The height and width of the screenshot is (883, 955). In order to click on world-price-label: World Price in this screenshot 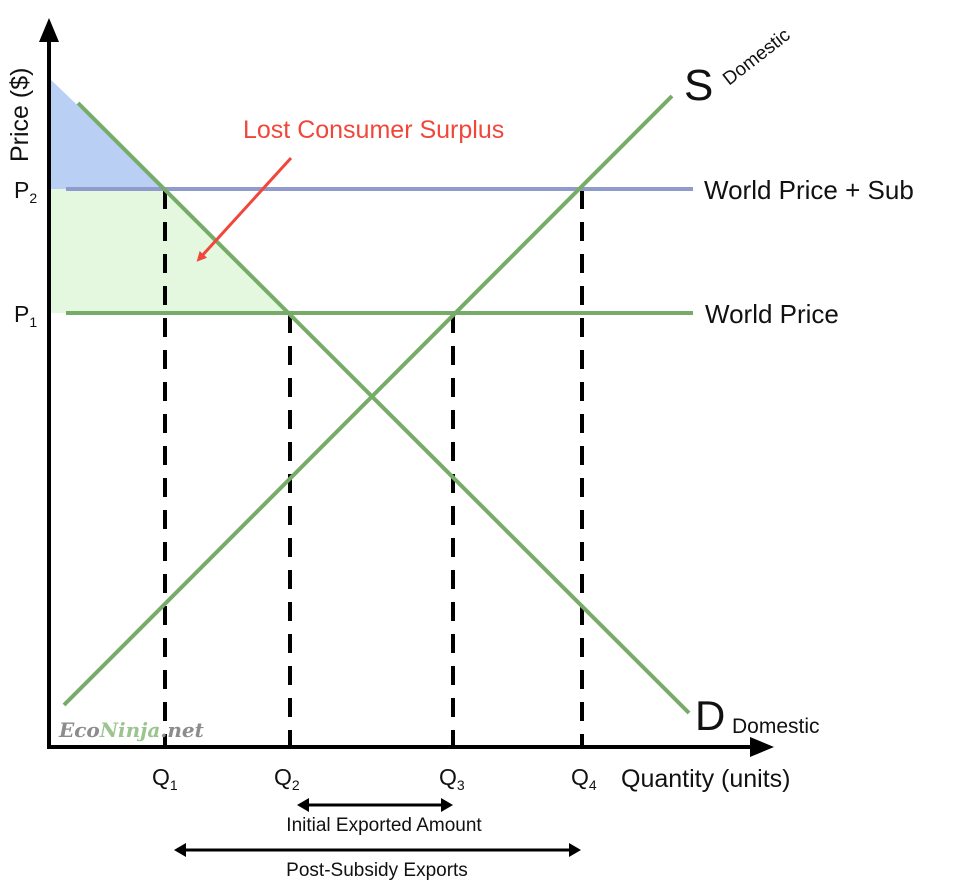, I will do `click(772, 314)`.